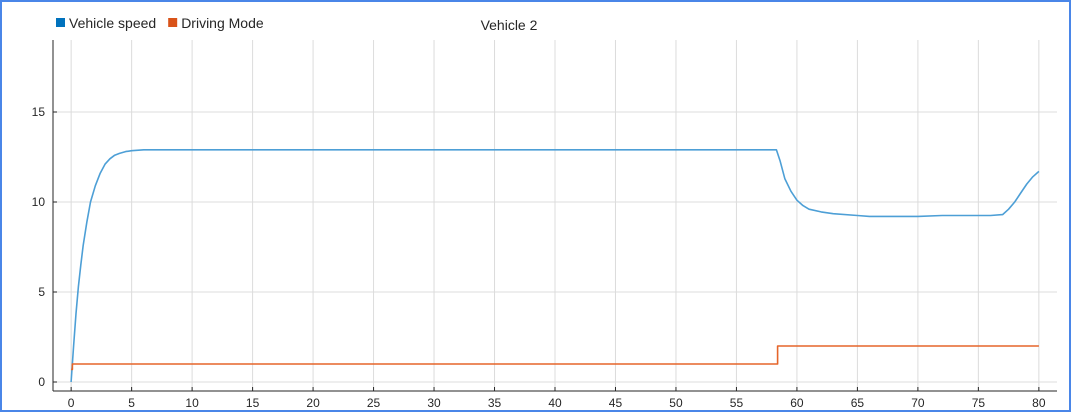 The image size is (1071, 414). Describe the element at coordinates (41, 382) in the screenshot. I see `y-tick-label-0: 0` at that location.